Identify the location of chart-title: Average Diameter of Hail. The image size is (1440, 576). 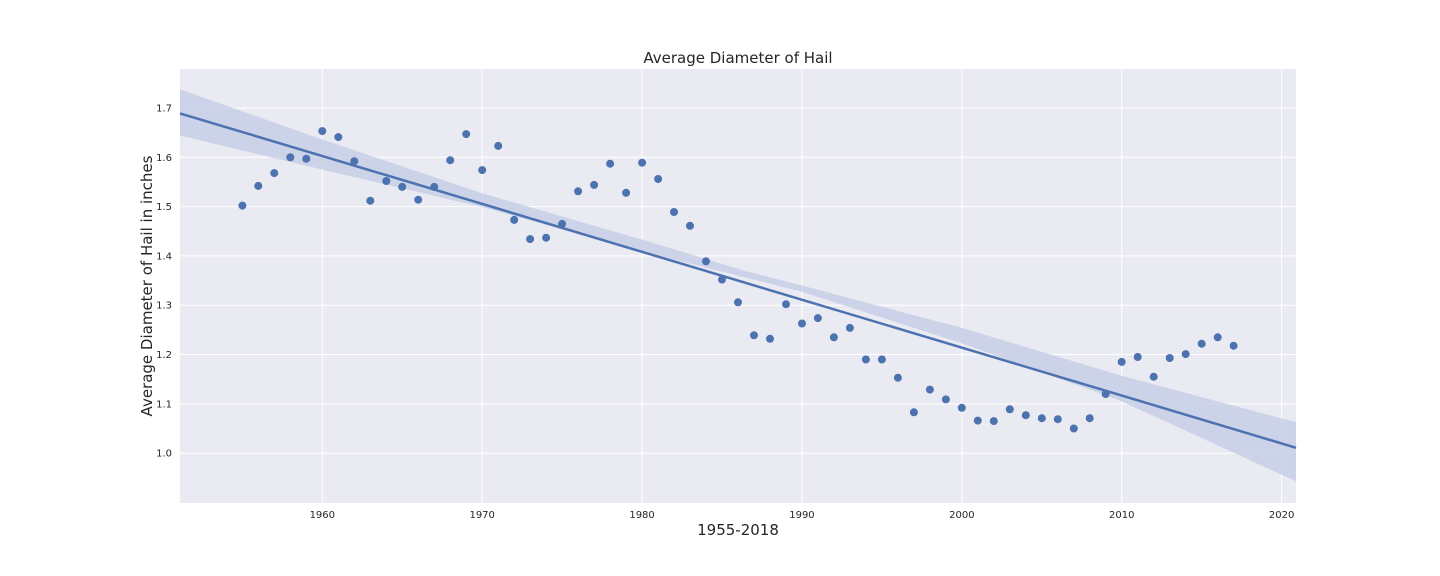
(737, 58).